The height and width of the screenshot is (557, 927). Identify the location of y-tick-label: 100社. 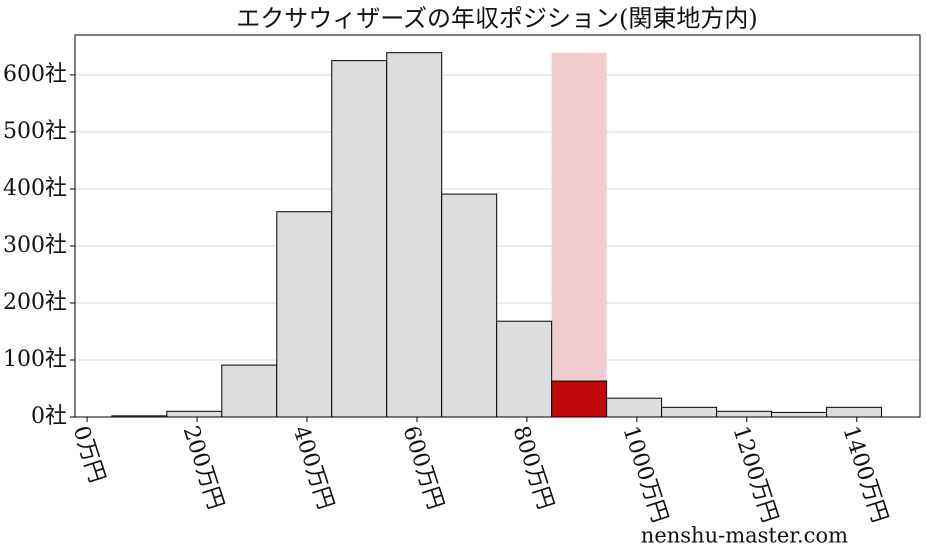
(35, 359).